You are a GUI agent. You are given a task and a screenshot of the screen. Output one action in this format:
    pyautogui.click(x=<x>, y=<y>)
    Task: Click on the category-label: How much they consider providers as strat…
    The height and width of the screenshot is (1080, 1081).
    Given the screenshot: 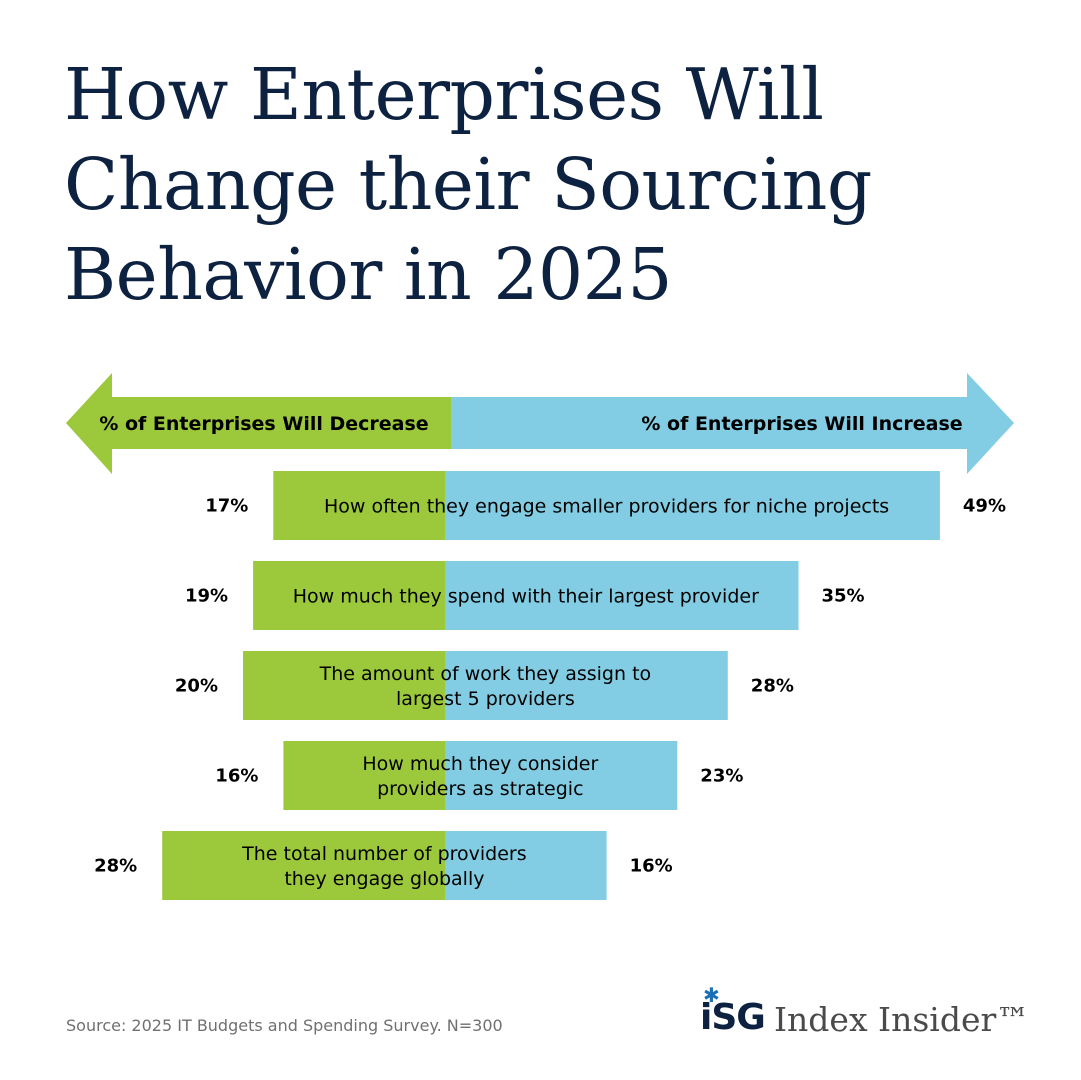 What is the action you would take?
    pyautogui.click(x=480, y=776)
    